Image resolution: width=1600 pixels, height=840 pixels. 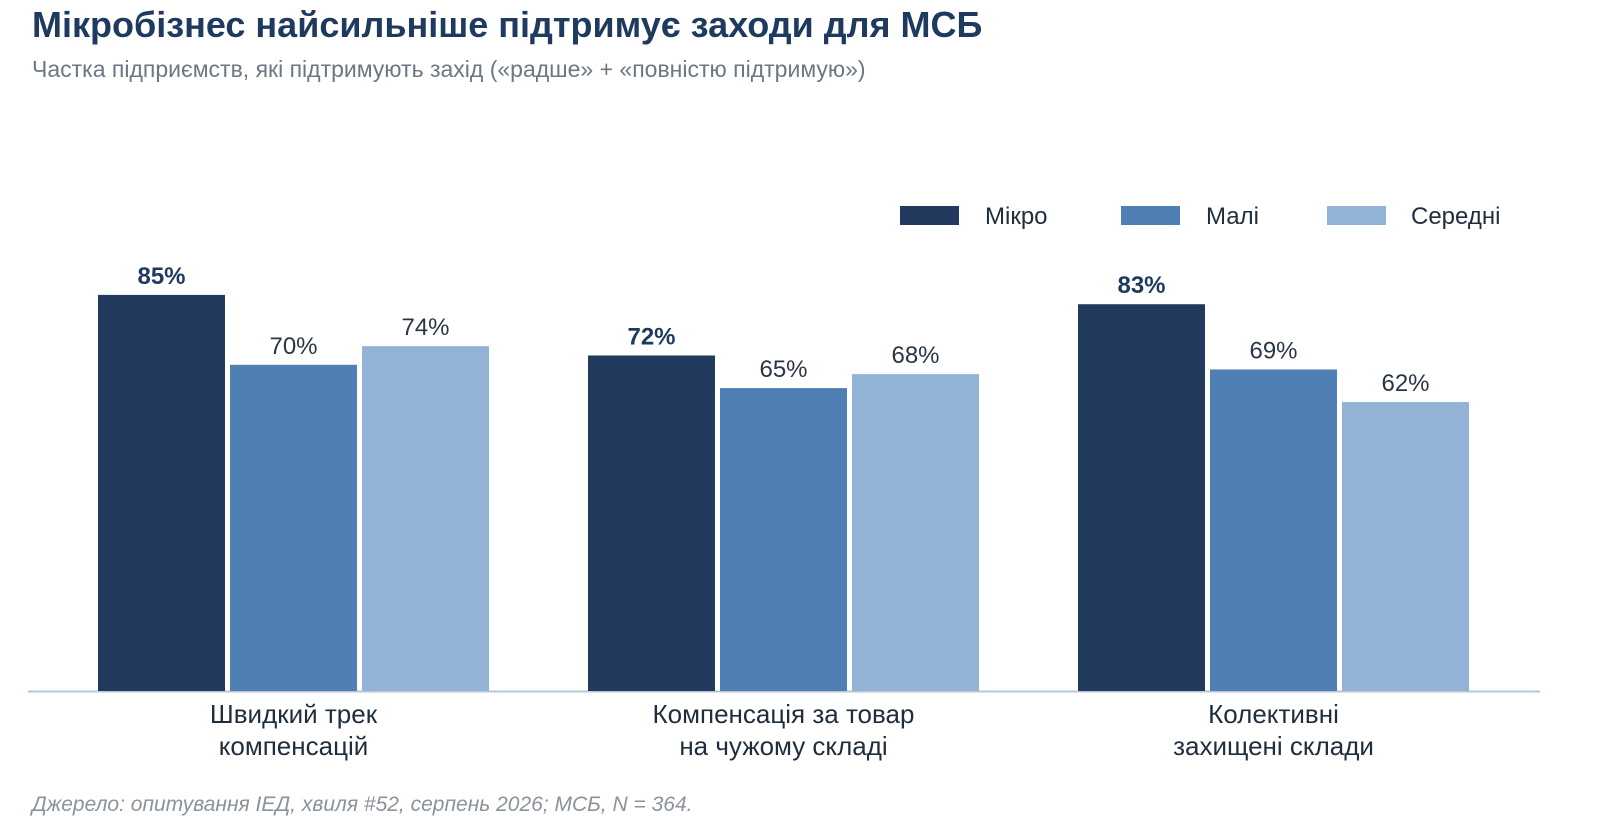 I want to click on category-label: Швидкий трек, so click(x=294, y=714).